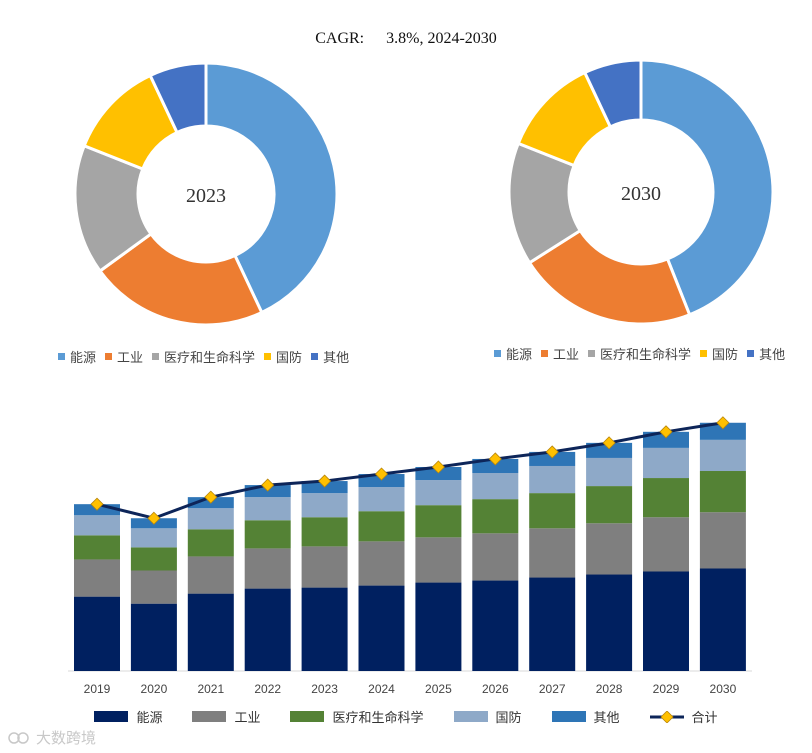  What do you see at coordinates (438, 689) in the screenshot?
I see `x-tick-label: 2025` at bounding box center [438, 689].